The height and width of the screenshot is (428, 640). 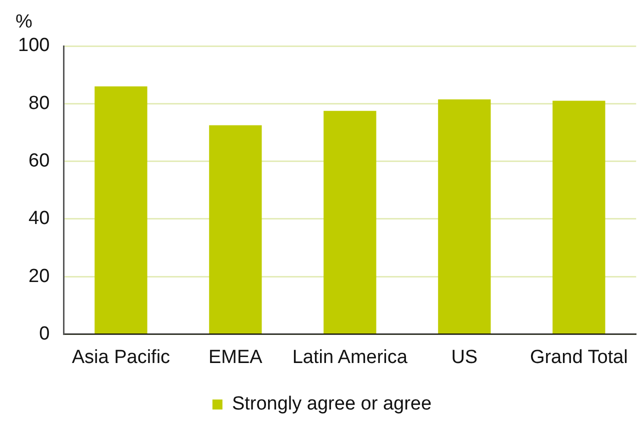 I want to click on x-tick-label: Grand Total, so click(x=579, y=357).